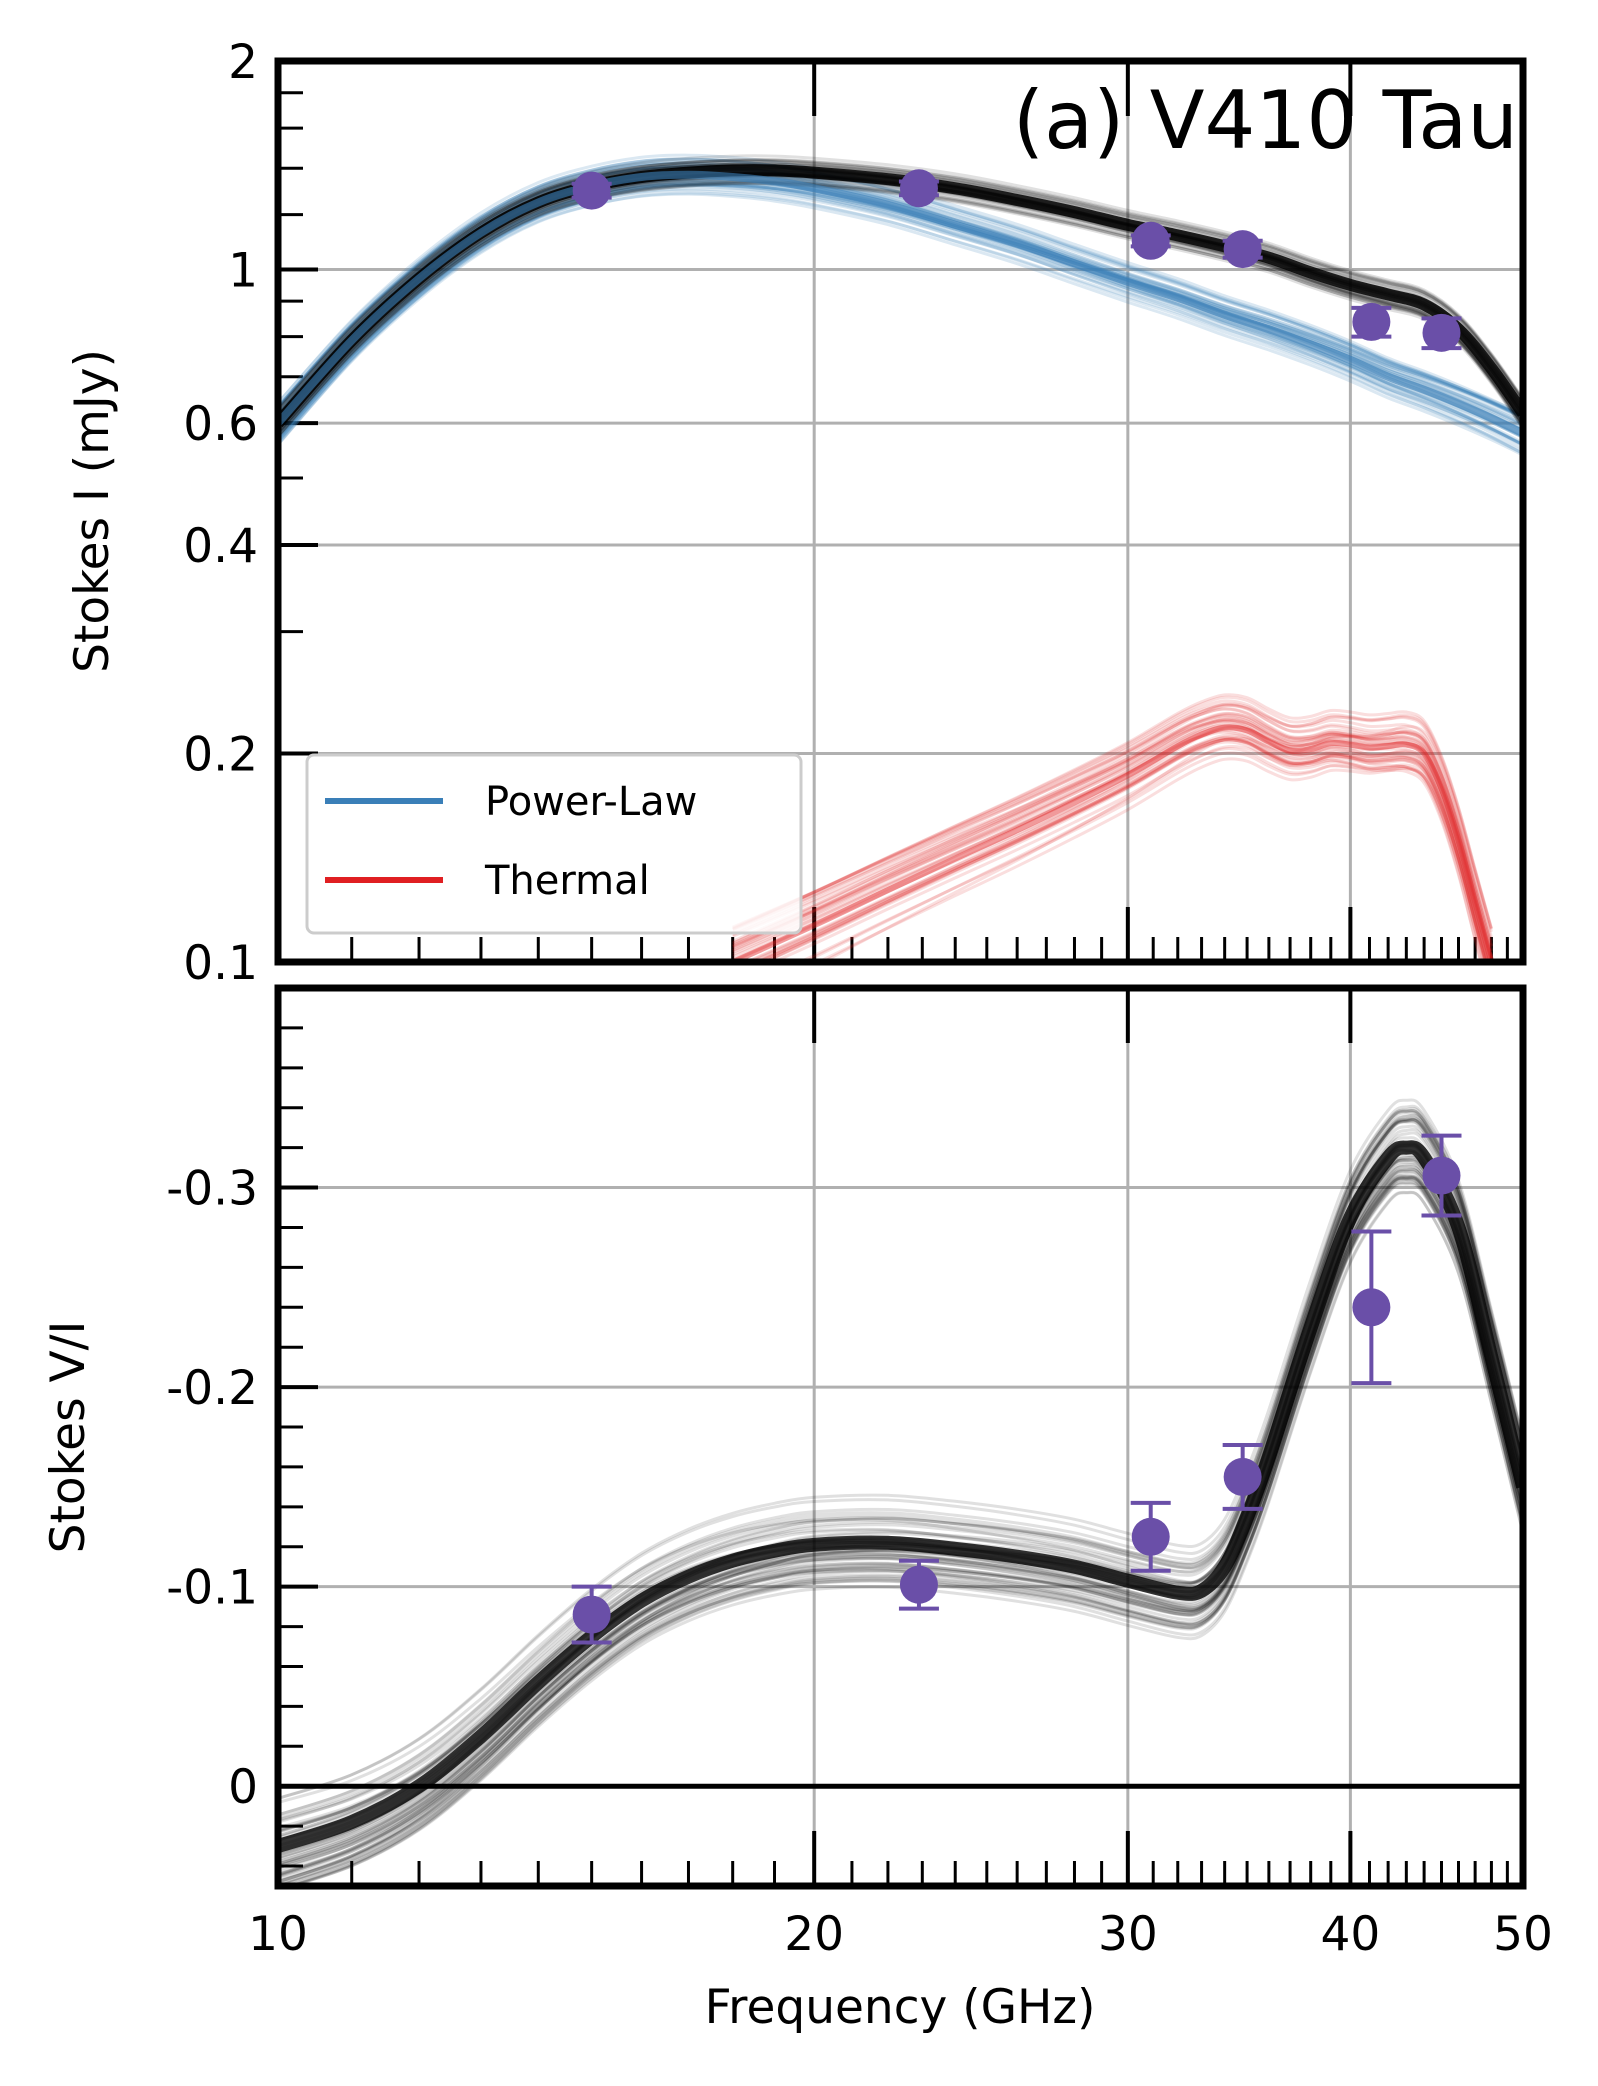 This screenshot has height=2086, width=1598. What do you see at coordinates (212, 1489) in the screenshot?
I see `bottom-y-tick-labels: 0 -0.1 -0.2 -0.3` at bounding box center [212, 1489].